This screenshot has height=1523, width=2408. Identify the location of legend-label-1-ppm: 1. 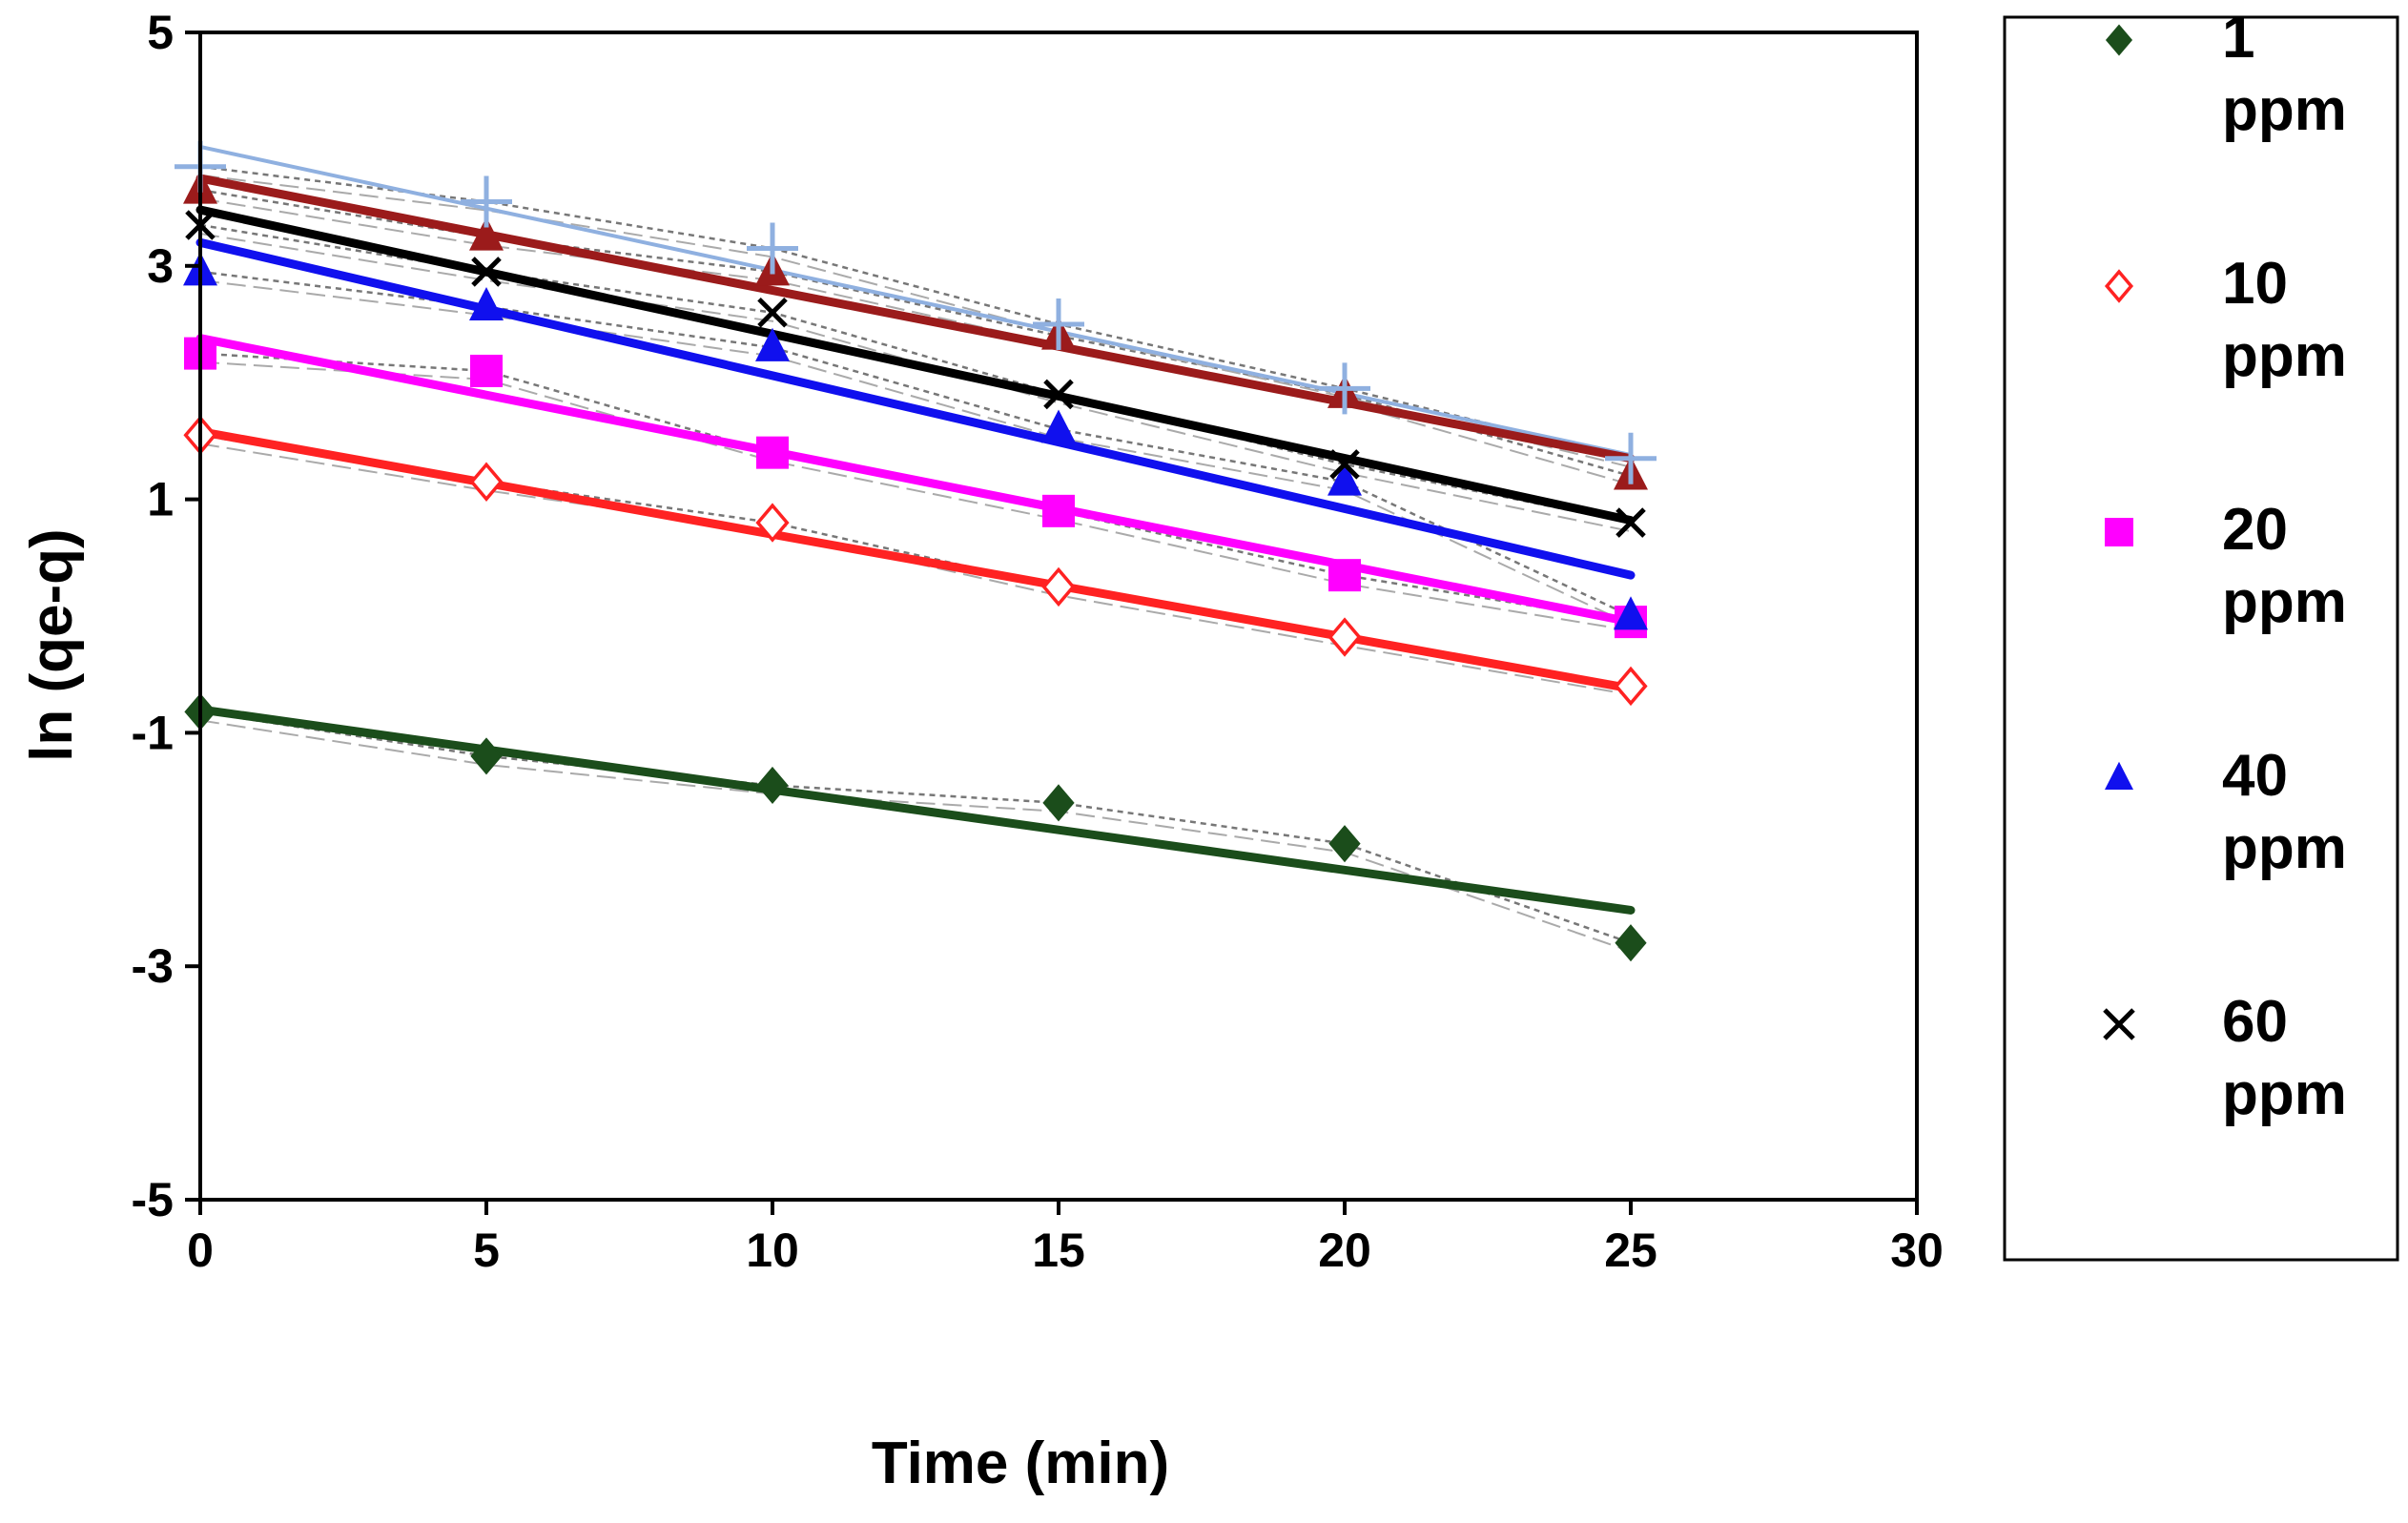
(2238, 38).